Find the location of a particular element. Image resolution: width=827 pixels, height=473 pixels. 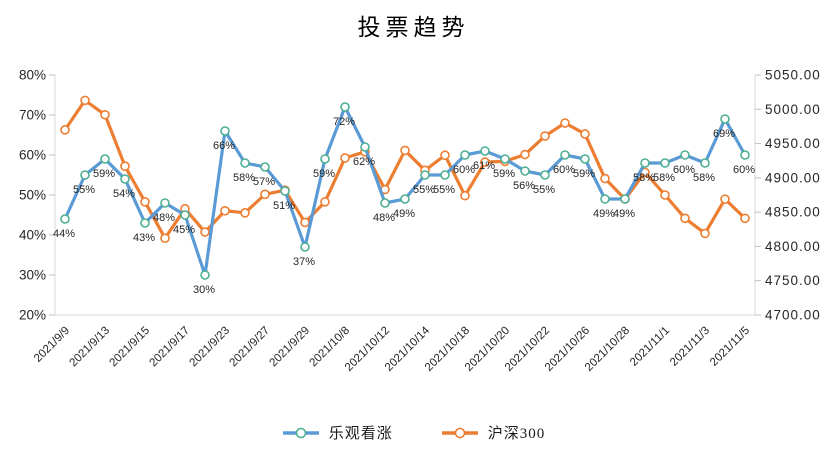

y-axis-right-tick-label: 5000.00 is located at coordinates (793, 109).